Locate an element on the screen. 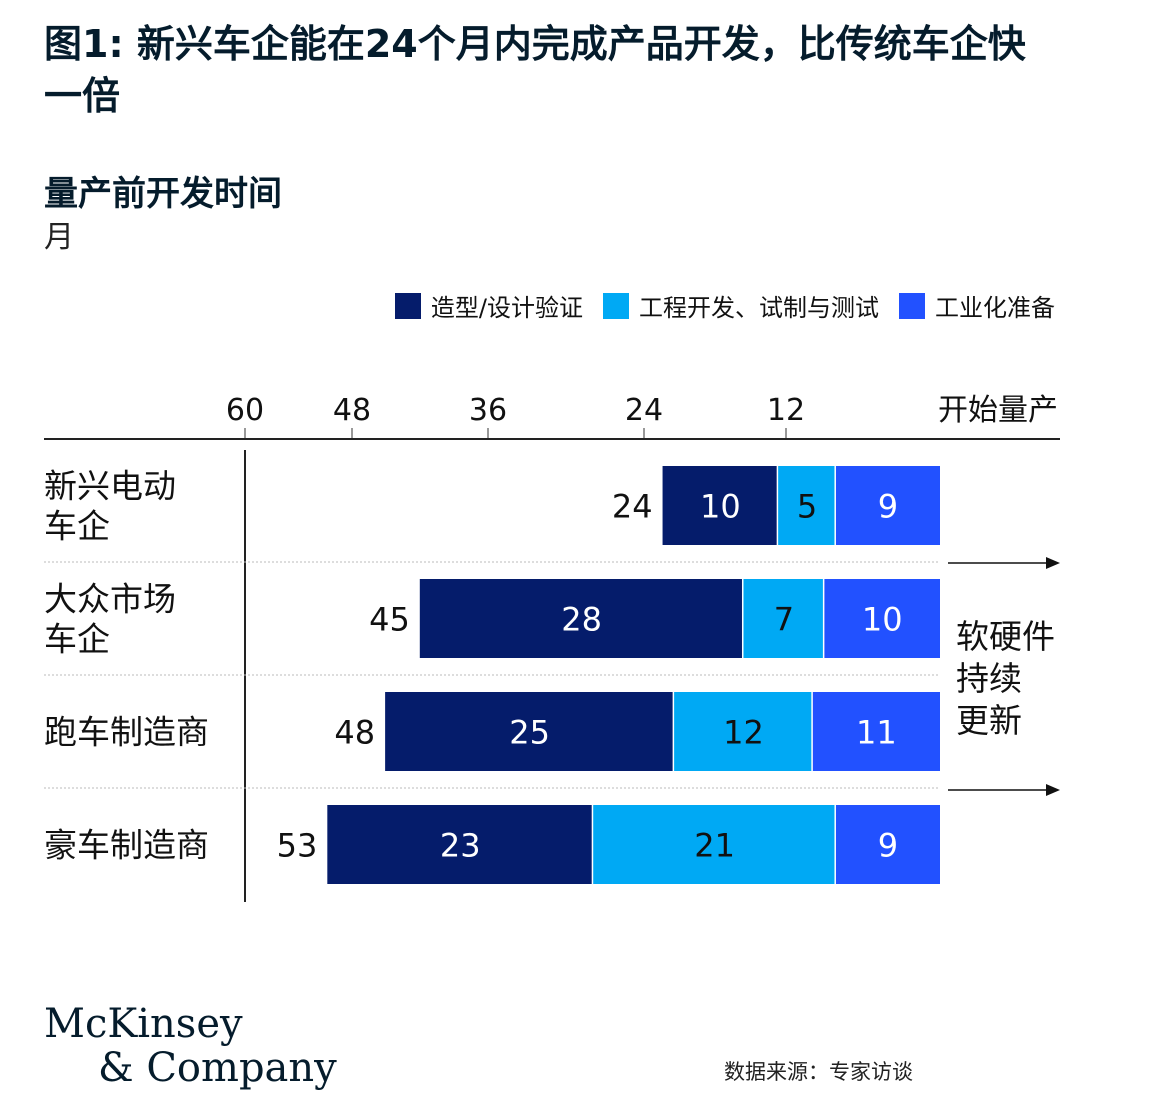 This screenshot has height=1105, width=1167. category-label: 跑车制造商 is located at coordinates (126, 732).